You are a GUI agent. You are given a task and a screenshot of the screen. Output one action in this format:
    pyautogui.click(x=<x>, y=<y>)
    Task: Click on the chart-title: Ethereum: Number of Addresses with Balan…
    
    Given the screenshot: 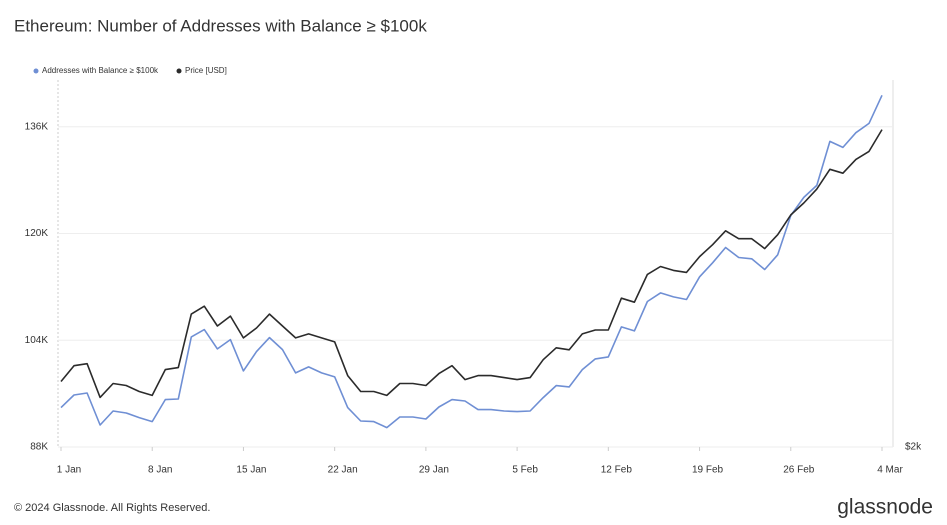 What is the action you would take?
    pyautogui.click(x=220, y=25)
    